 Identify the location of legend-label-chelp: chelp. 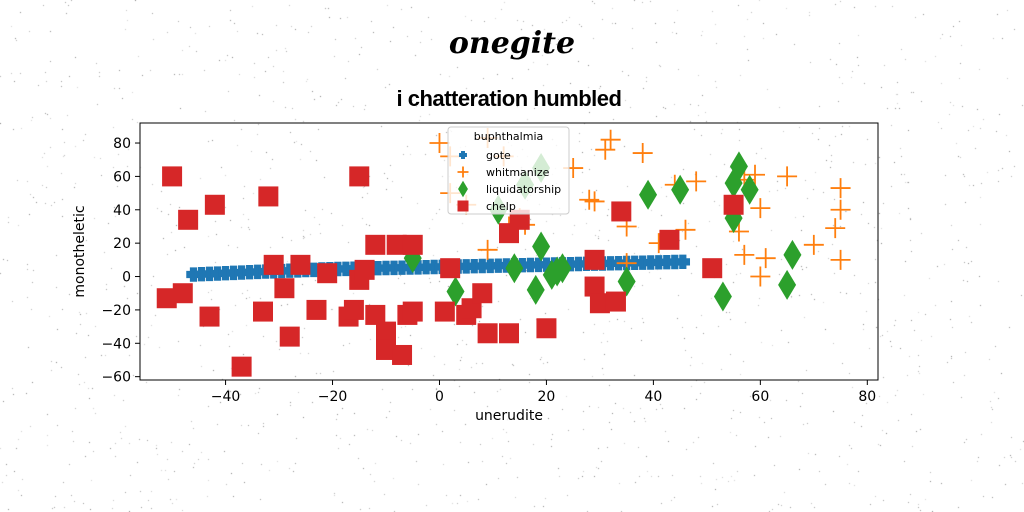
(501, 206).